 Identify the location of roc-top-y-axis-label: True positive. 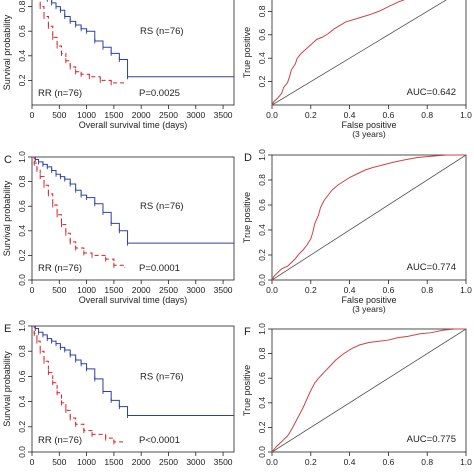
(247, 52).